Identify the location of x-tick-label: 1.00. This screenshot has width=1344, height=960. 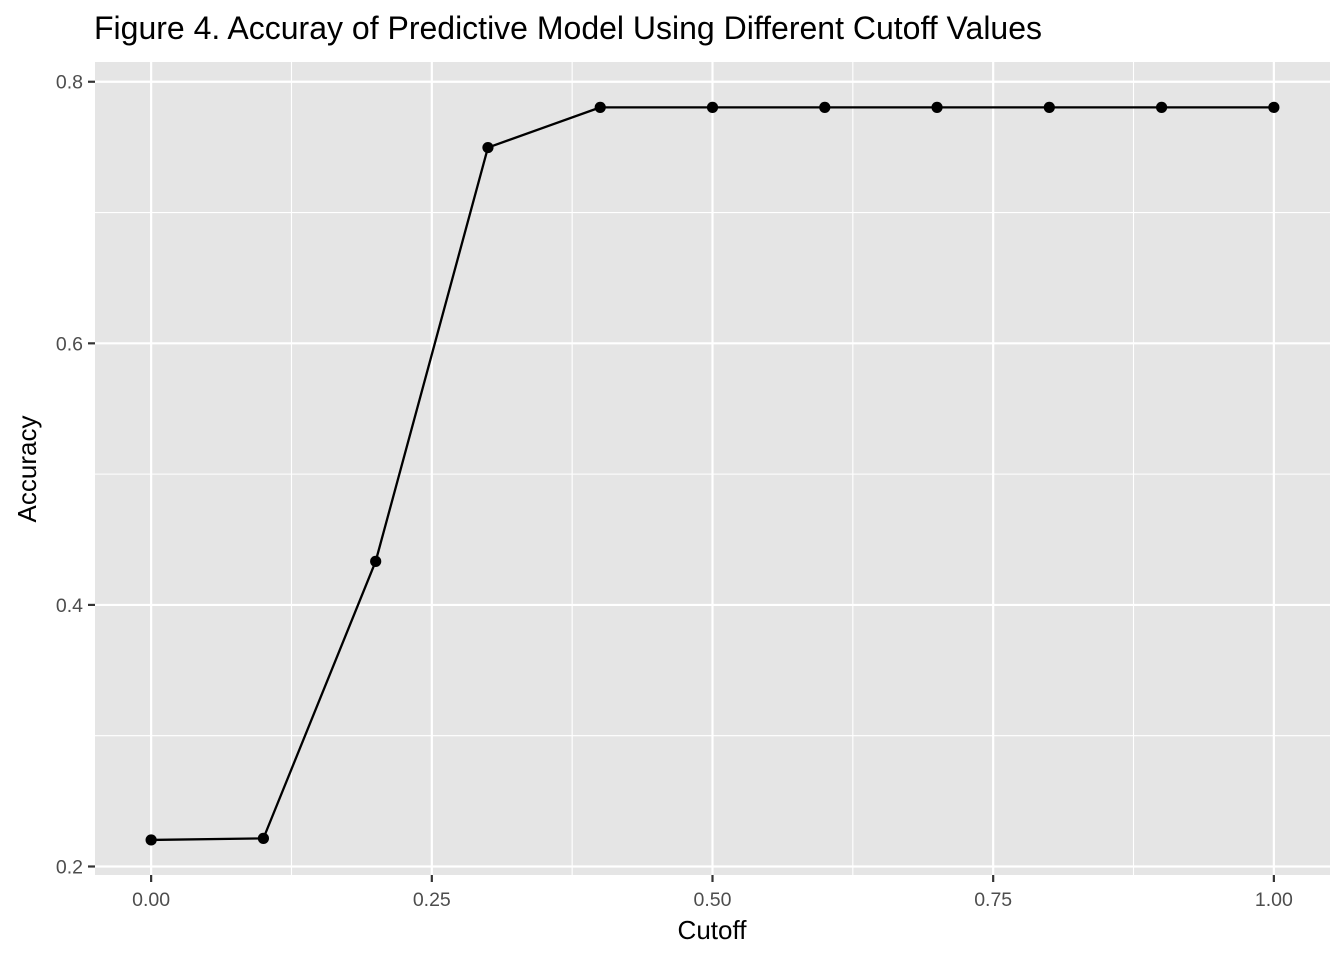
(1274, 900).